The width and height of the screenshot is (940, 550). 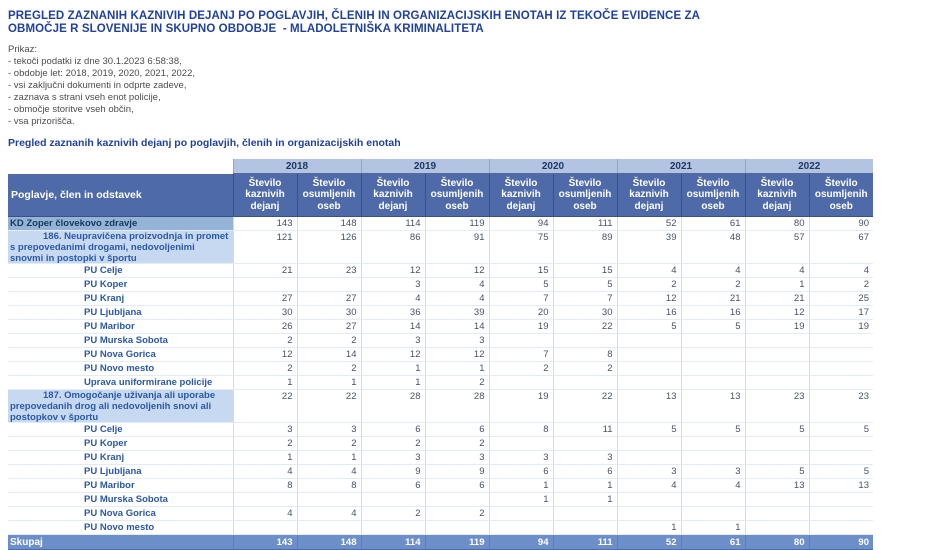 What do you see at coordinates (440, 298) in the screenshot?
I see `table-row-unit: PU Kranj 27 27 4 4 7 7 12 21 21 25` at bounding box center [440, 298].